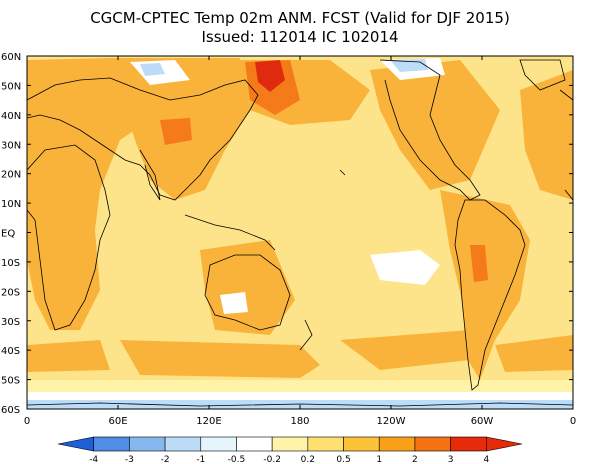  I want to click on coast-north-america, so click(430, 130).